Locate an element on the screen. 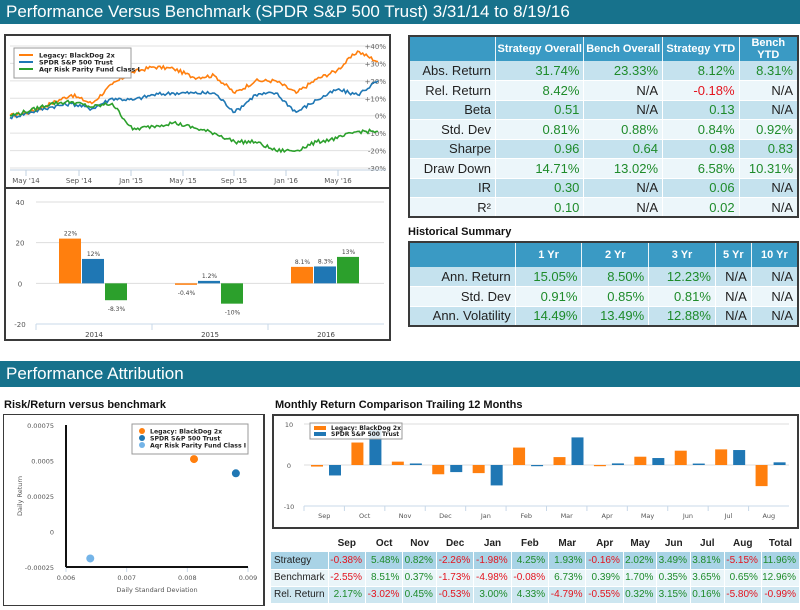 The width and height of the screenshot is (800, 610). monthly-cell: 0.37% is located at coordinates (419, 578).